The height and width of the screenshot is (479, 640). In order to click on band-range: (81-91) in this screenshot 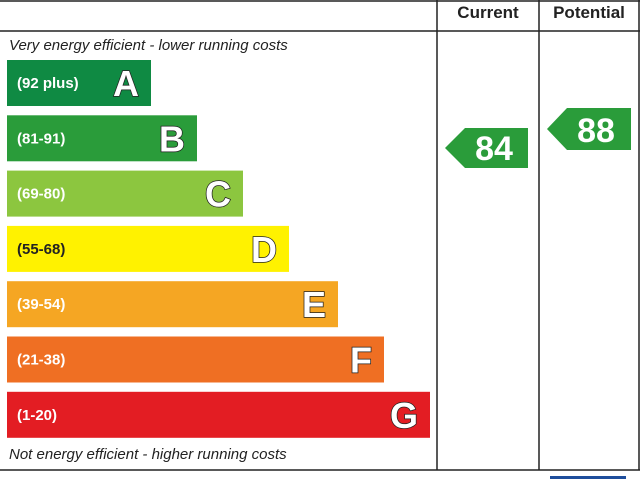, I will do `click(41, 138)`.